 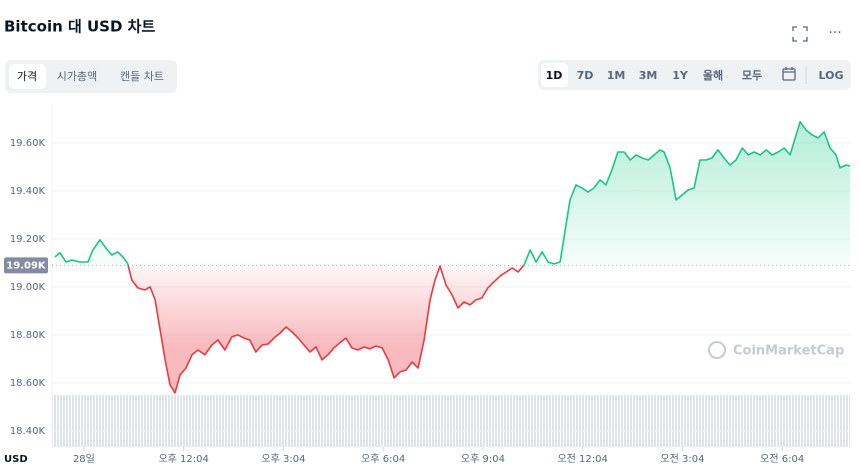 What do you see at coordinates (28, 191) in the screenshot?
I see `y-tick-label: 19.40K` at bounding box center [28, 191].